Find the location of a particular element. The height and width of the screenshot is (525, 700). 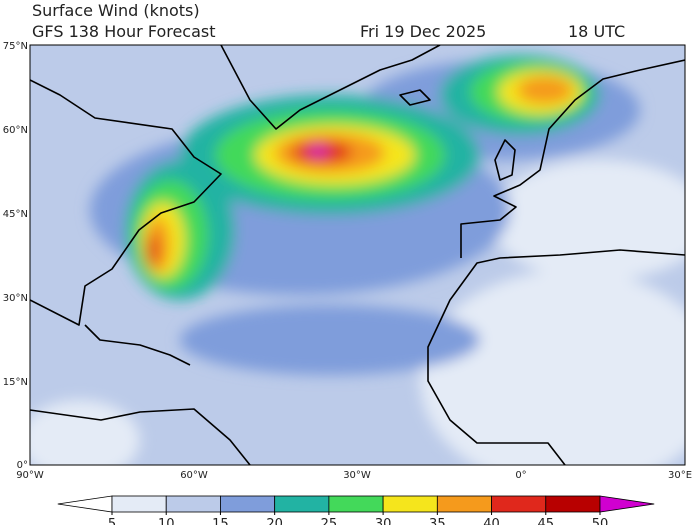

colorbar-tick-label: 30 is located at coordinates (383, 521).